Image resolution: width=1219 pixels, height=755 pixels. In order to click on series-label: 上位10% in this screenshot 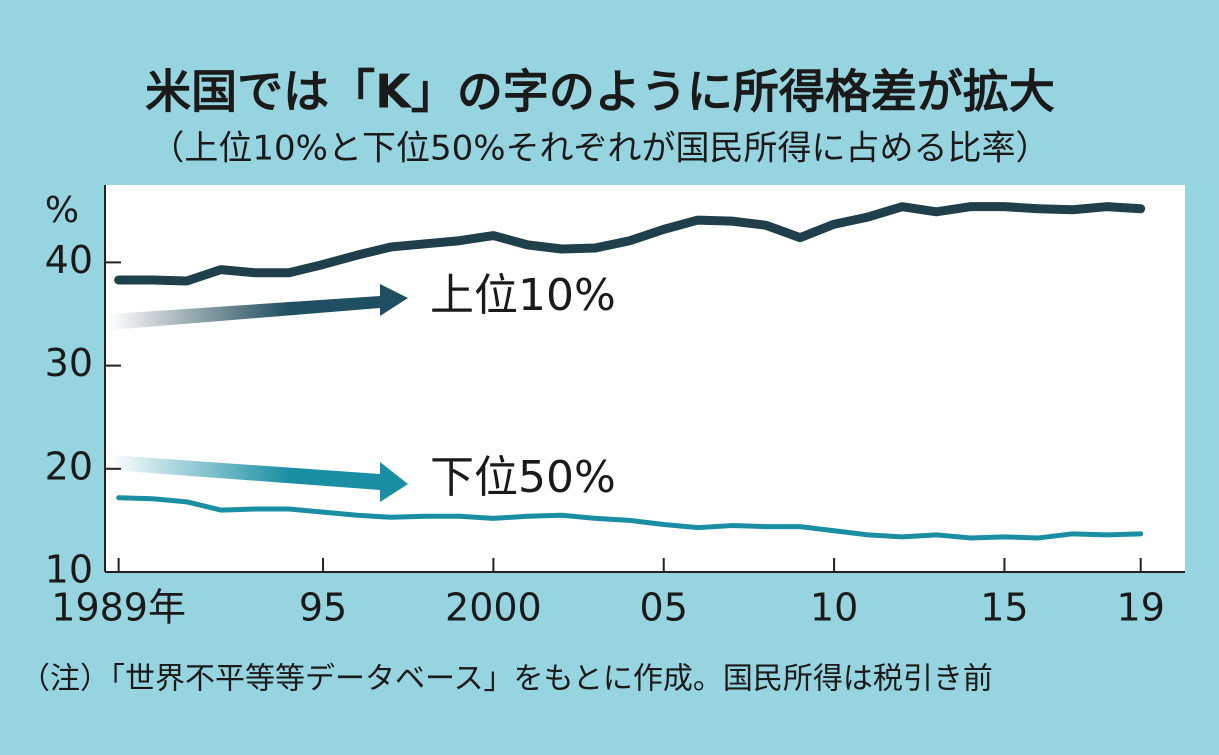, I will do `click(523, 295)`.